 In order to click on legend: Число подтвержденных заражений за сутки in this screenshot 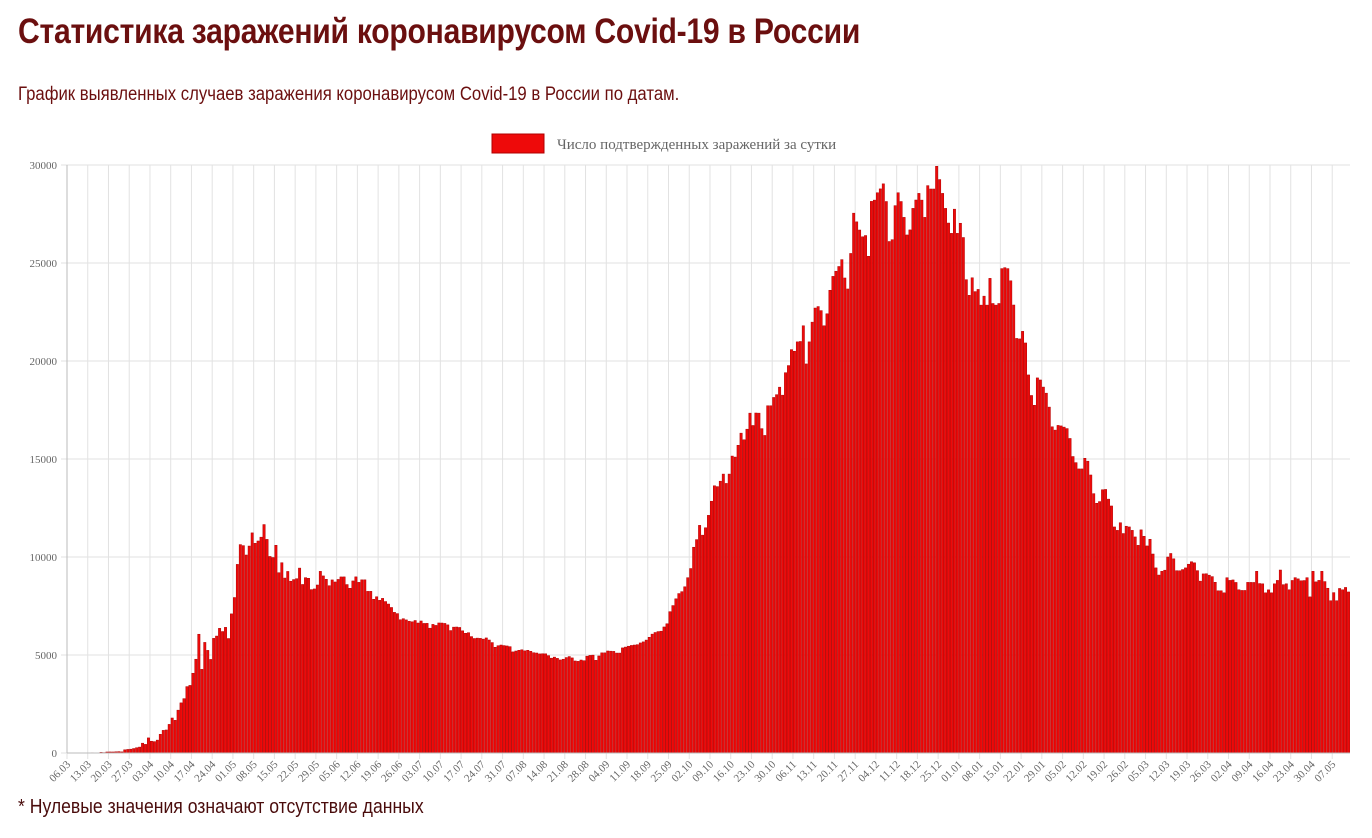, I will do `click(663, 143)`.